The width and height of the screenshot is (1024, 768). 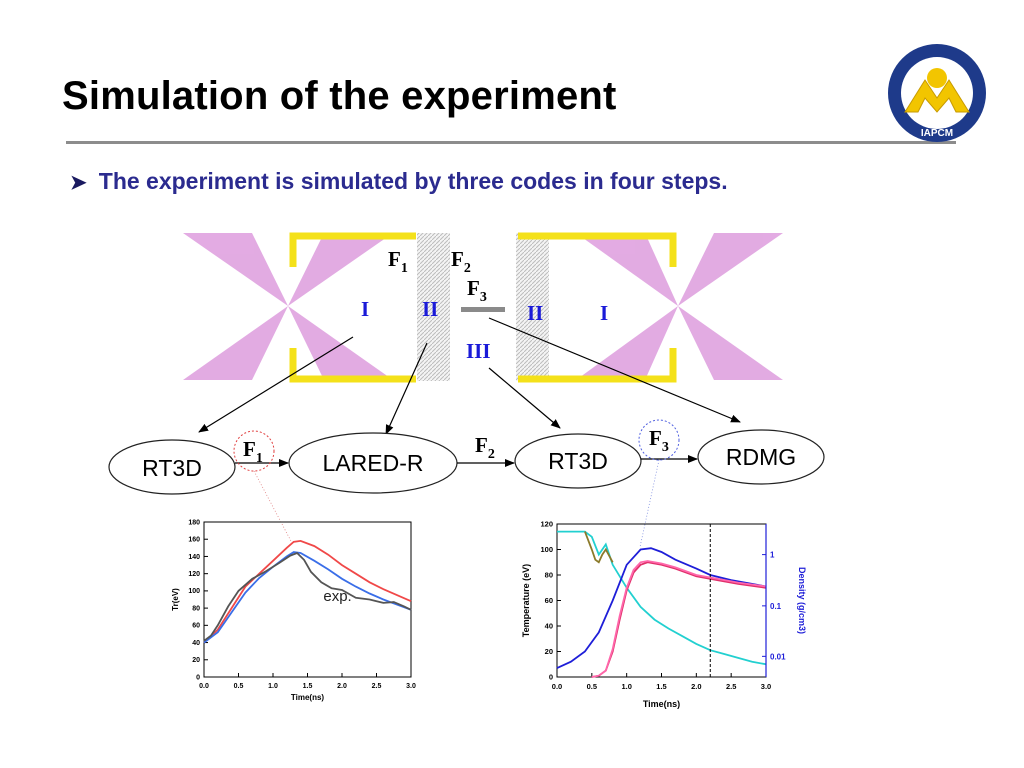 What do you see at coordinates (477, 290) in the screenshot?
I see `label-f3: F3` at bounding box center [477, 290].